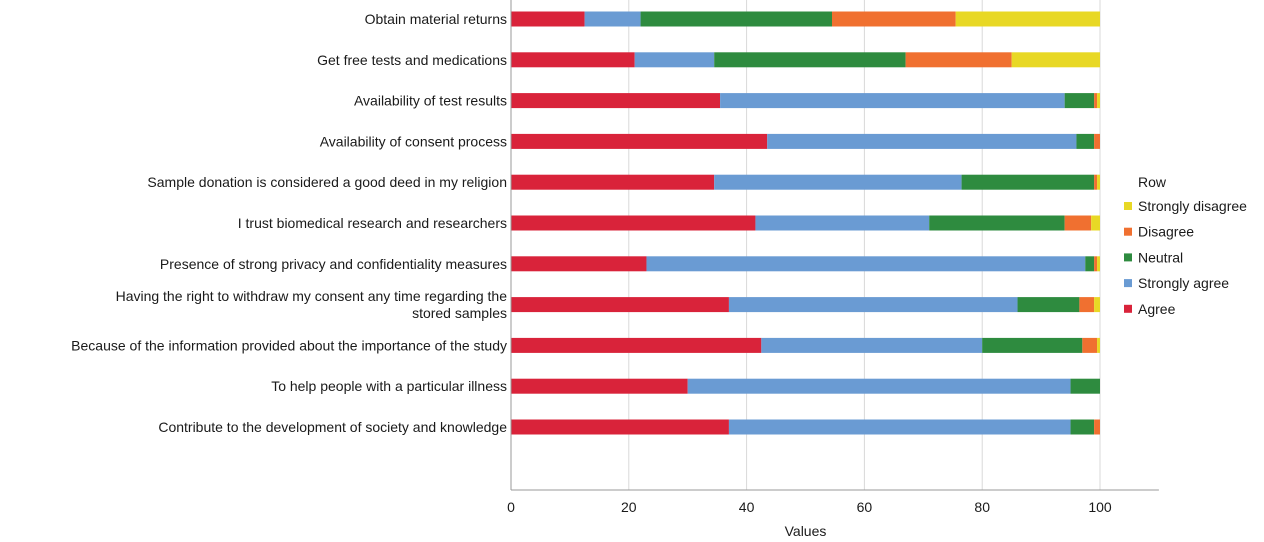 This screenshot has width=1264, height=542. I want to click on x-tick-label: 0, so click(511, 507).